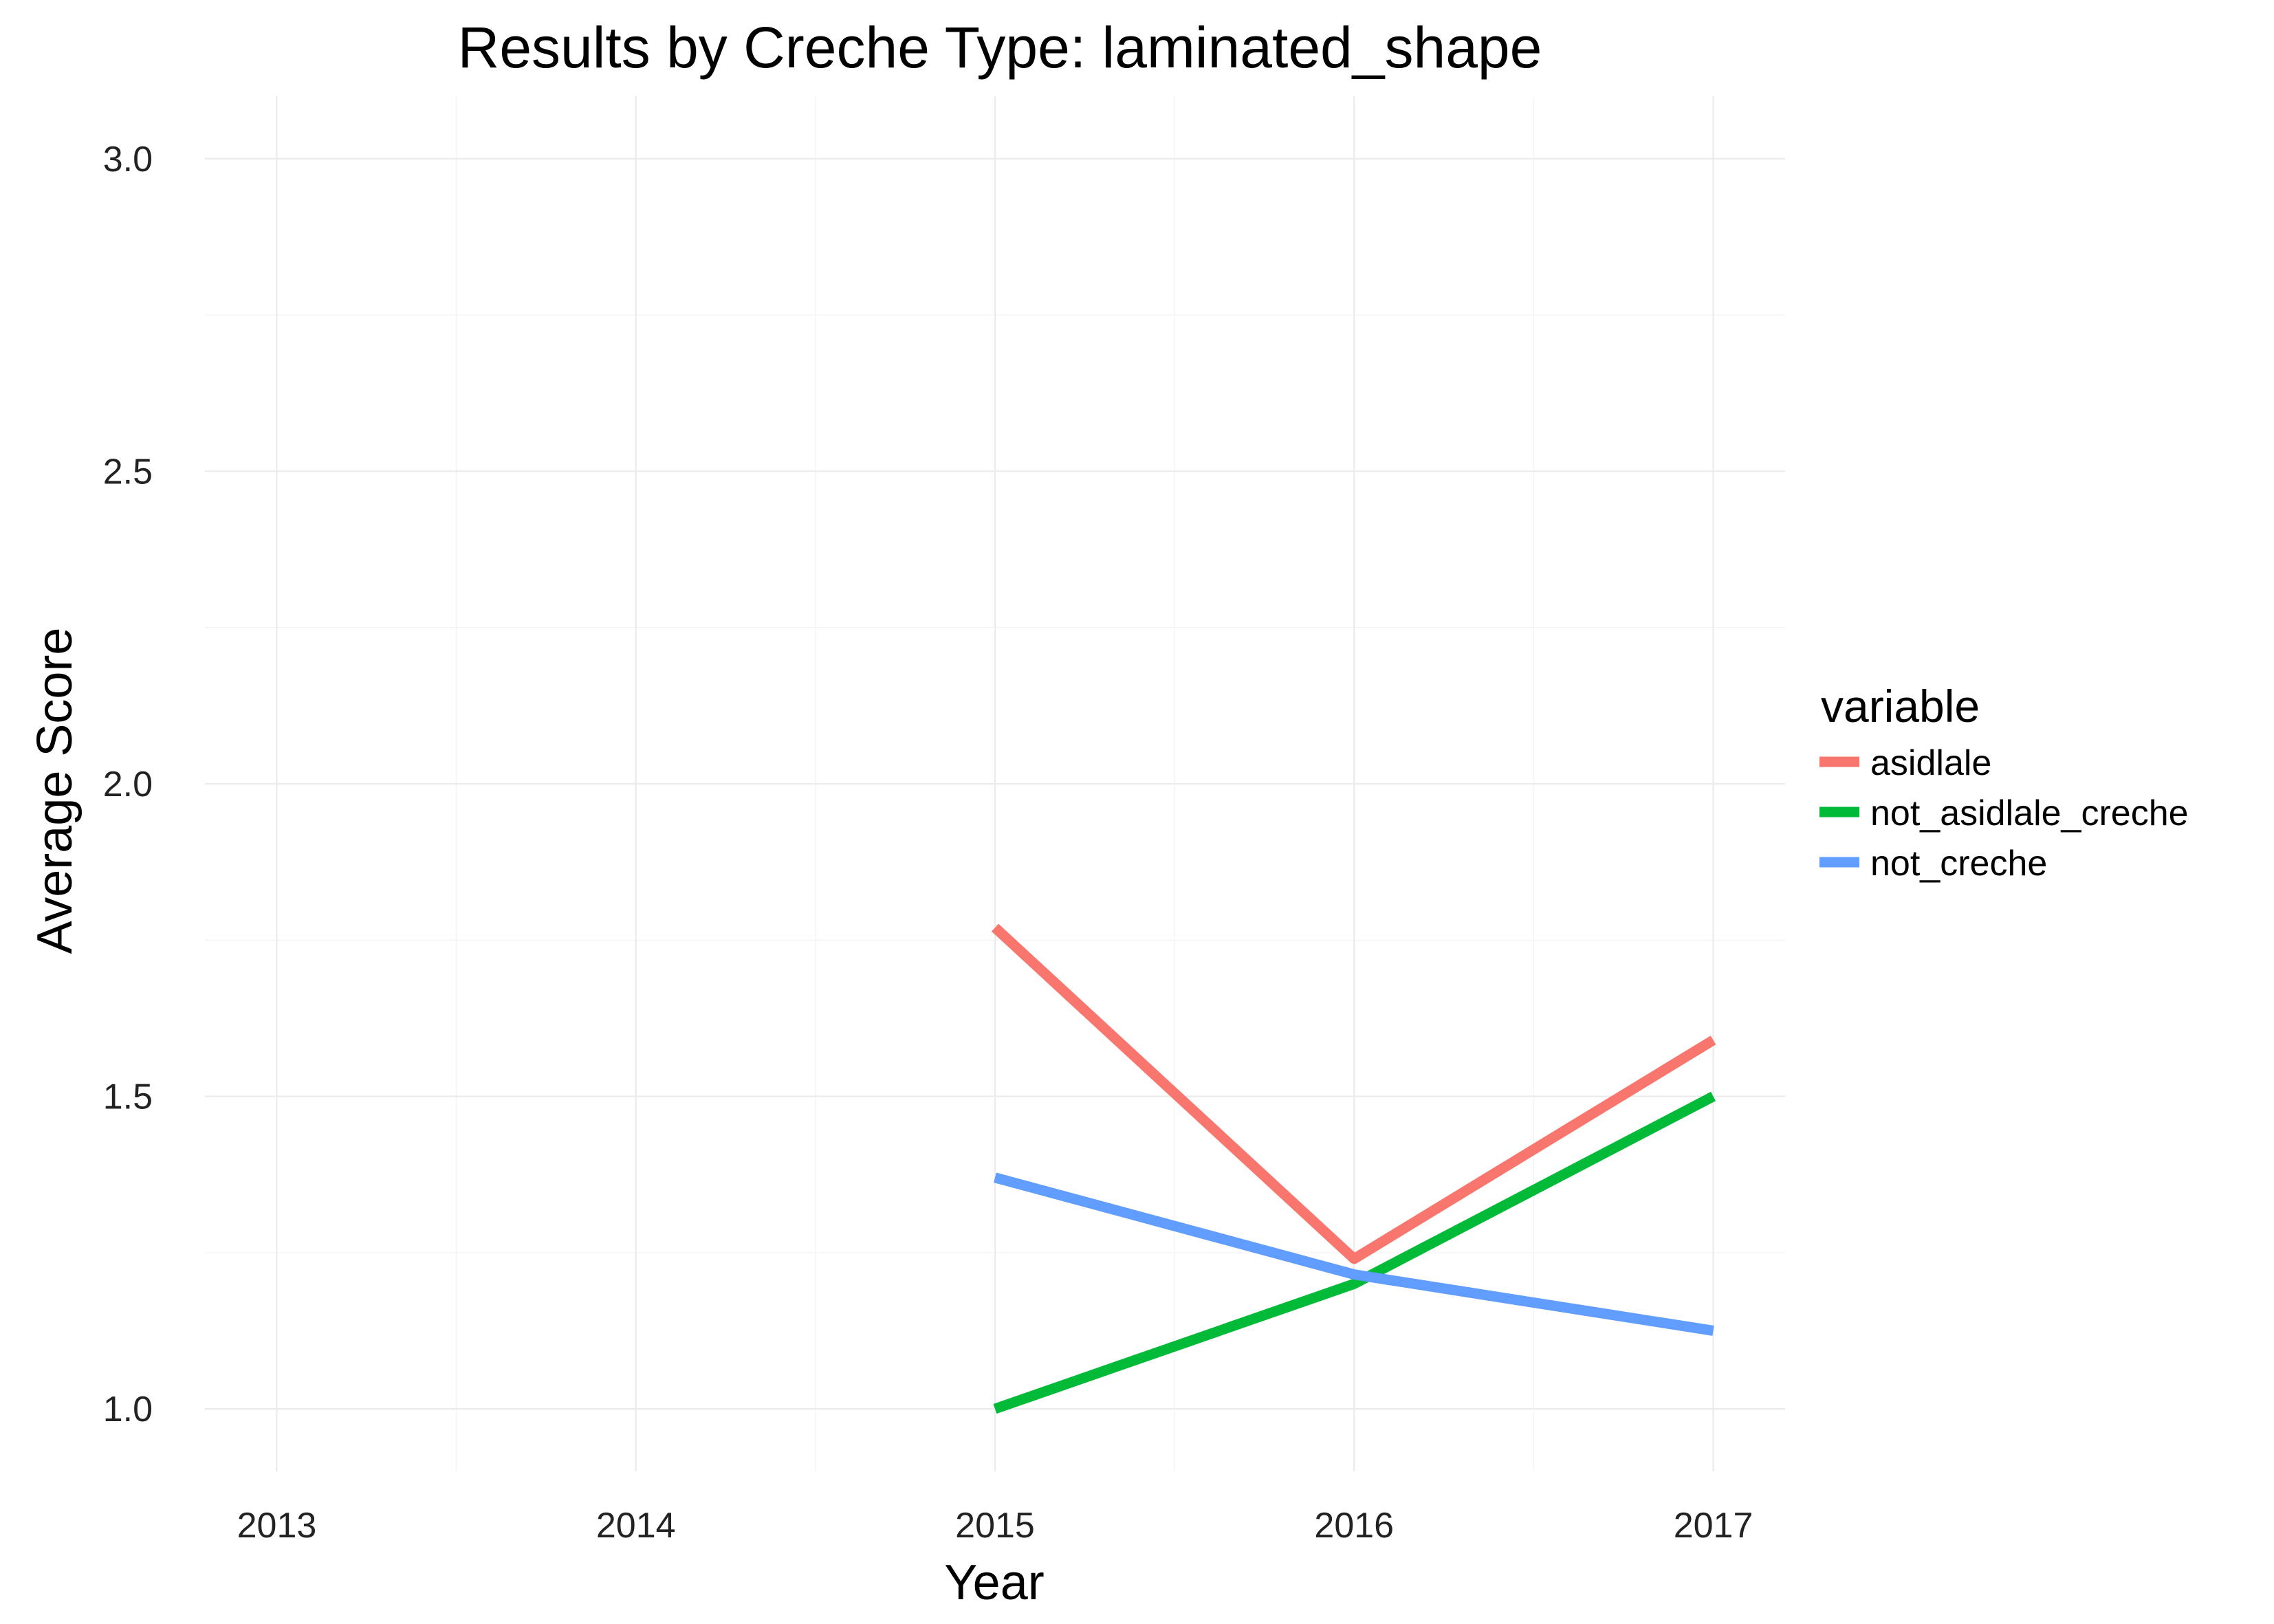  I want to click on series-line-not-creche, so click(1354, 1254).